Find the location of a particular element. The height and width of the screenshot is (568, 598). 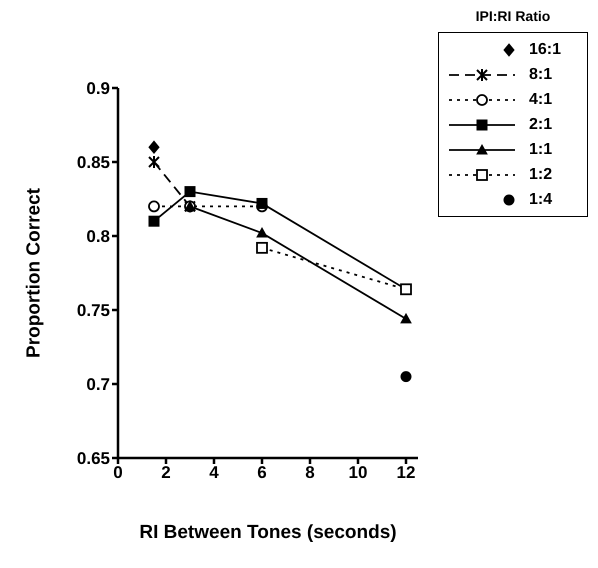

x-tick-label: 4 is located at coordinates (214, 472).